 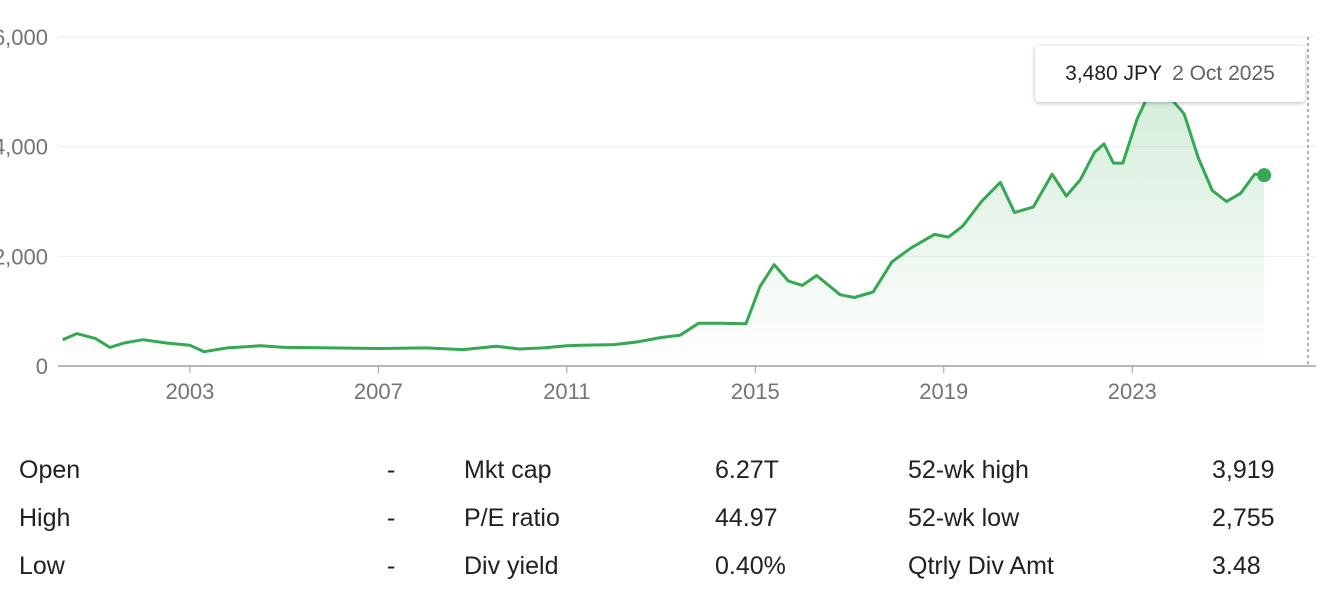 What do you see at coordinates (24, 147) in the screenshot?
I see `y-tick-label: 4,000` at bounding box center [24, 147].